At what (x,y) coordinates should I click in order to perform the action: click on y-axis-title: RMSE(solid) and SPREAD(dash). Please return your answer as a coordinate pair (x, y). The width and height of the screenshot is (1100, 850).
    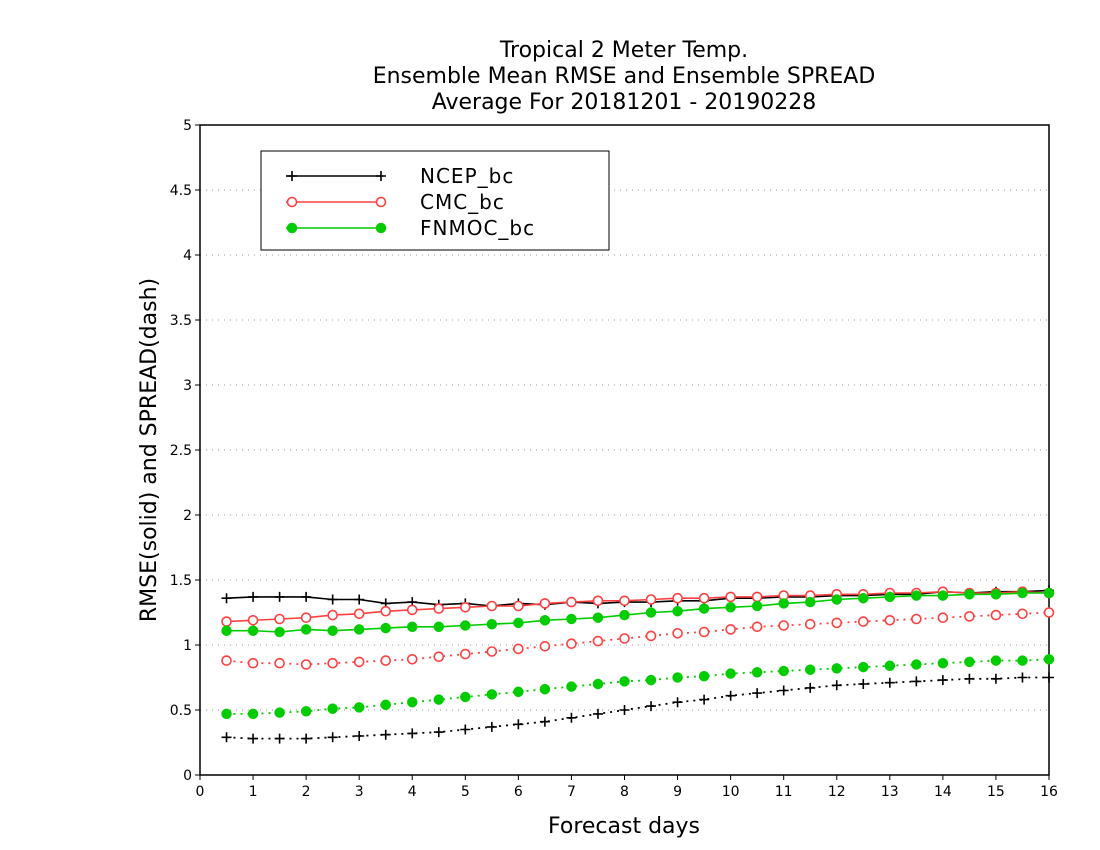
    Looking at the image, I should click on (149, 450).